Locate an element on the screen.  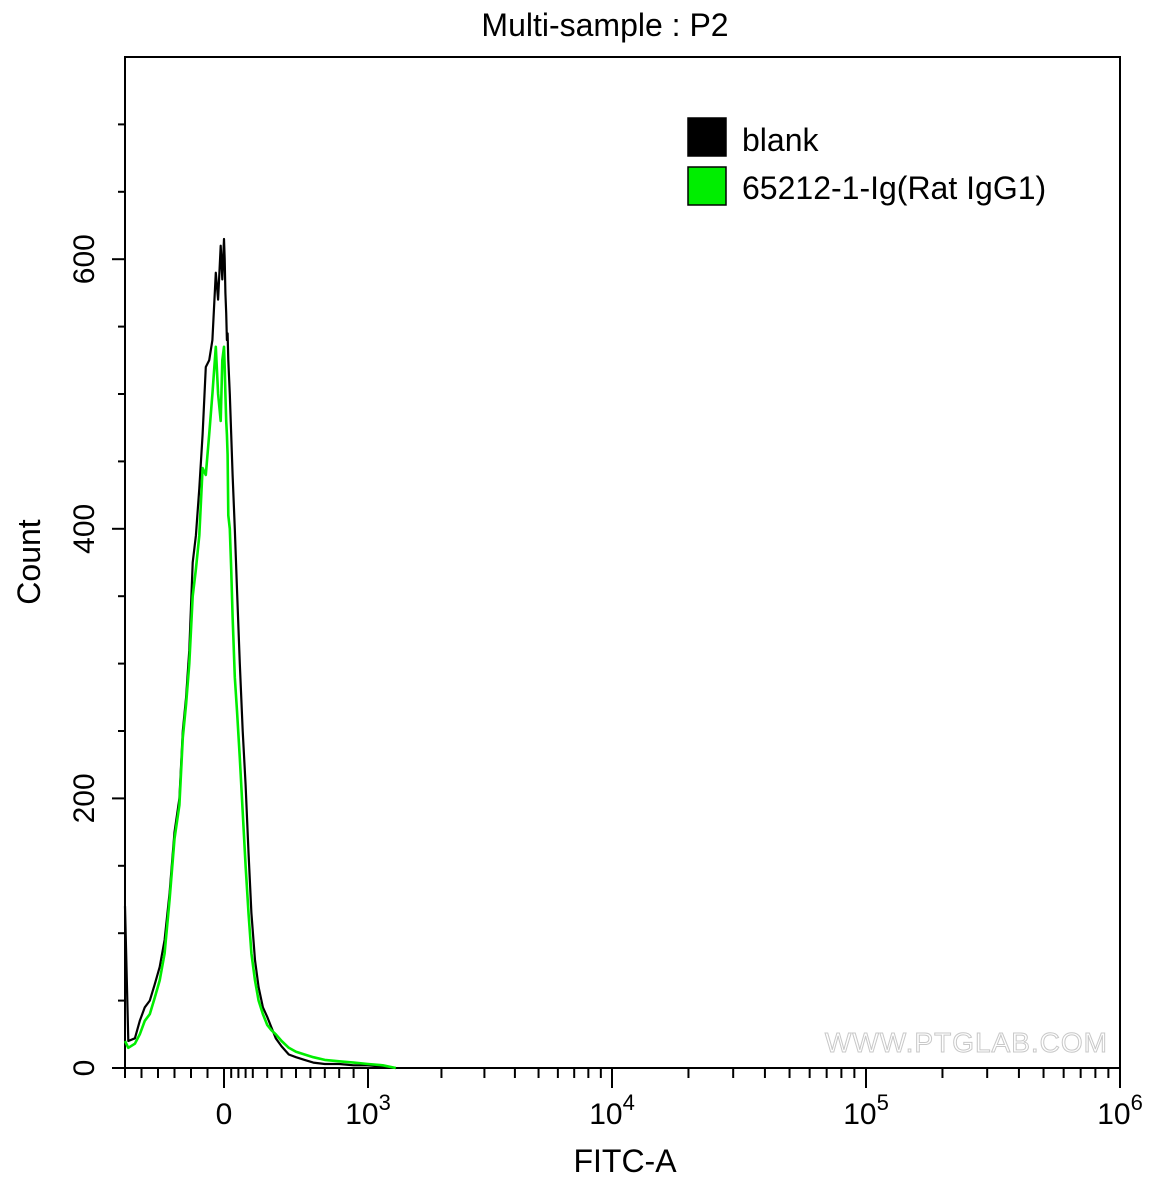
y-tick-label: 400 is located at coordinates (84, 529).